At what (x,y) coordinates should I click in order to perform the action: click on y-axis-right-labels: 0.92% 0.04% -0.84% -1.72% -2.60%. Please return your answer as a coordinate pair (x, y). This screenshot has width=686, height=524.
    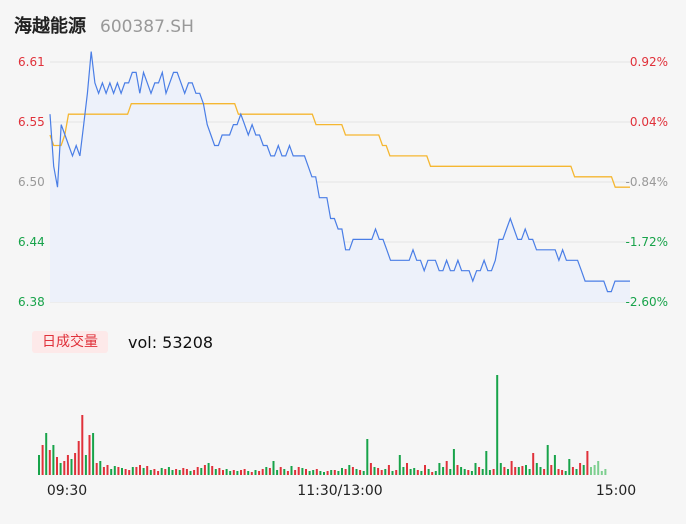
    Looking at the image, I should click on (647, 182).